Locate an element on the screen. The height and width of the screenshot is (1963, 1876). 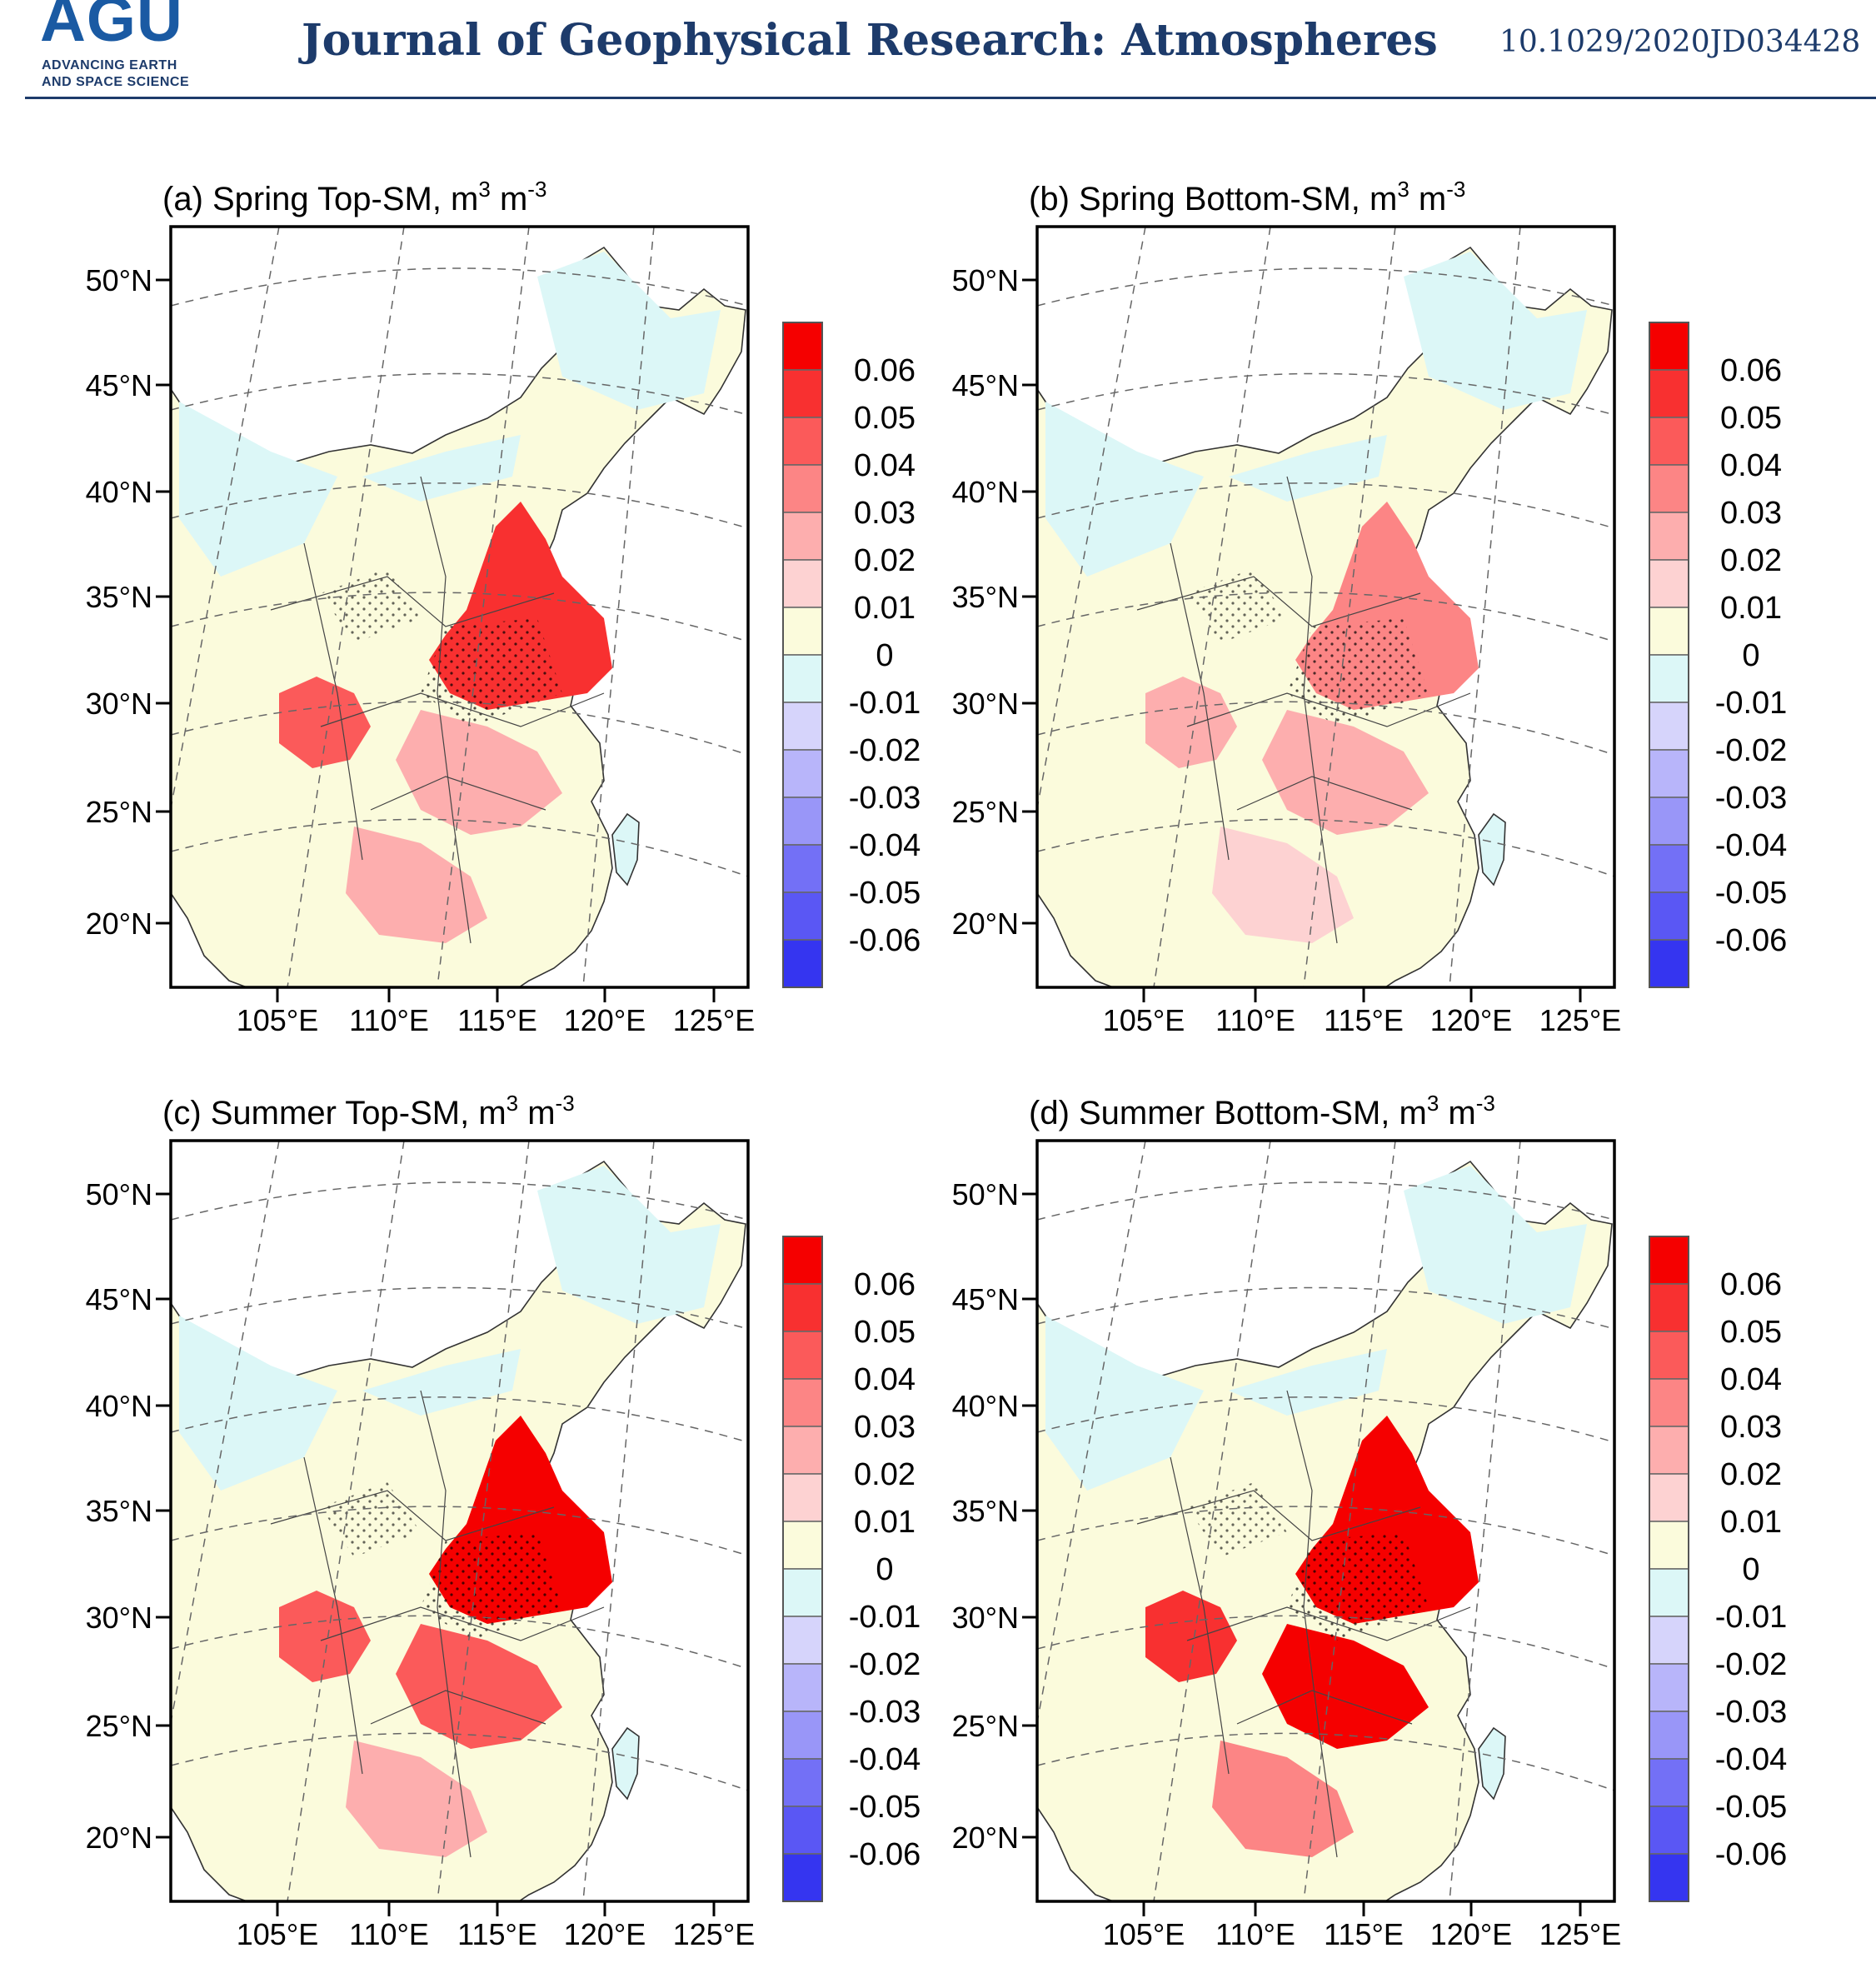
land-region is located at coordinates (458, 1530).